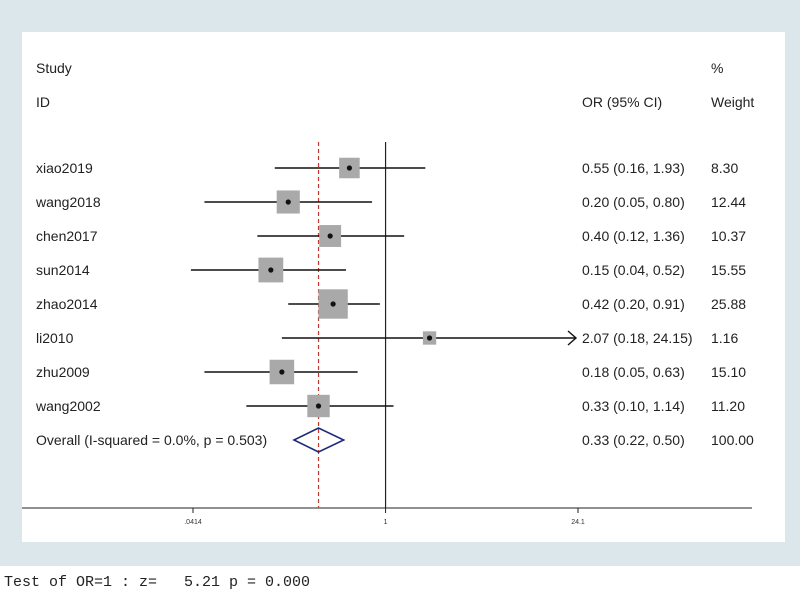 This screenshot has height=597, width=800. I want to click on header-weight-percent: %, so click(717, 68).